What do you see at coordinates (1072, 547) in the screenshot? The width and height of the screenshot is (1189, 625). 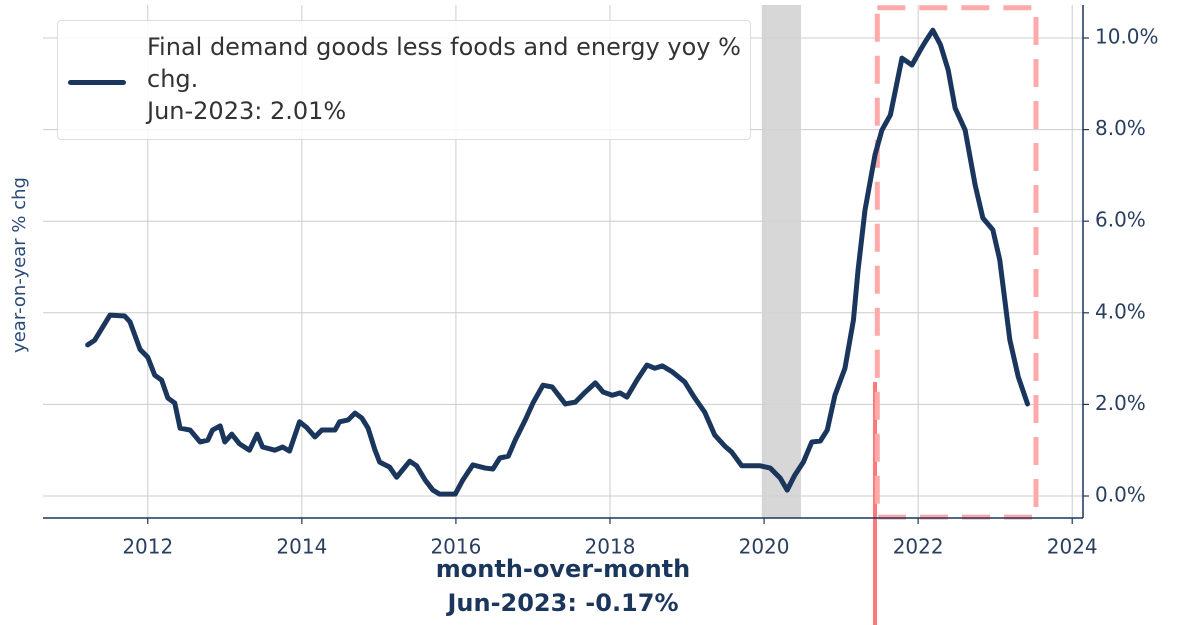 I see `x-tick-label: 2024` at bounding box center [1072, 547].